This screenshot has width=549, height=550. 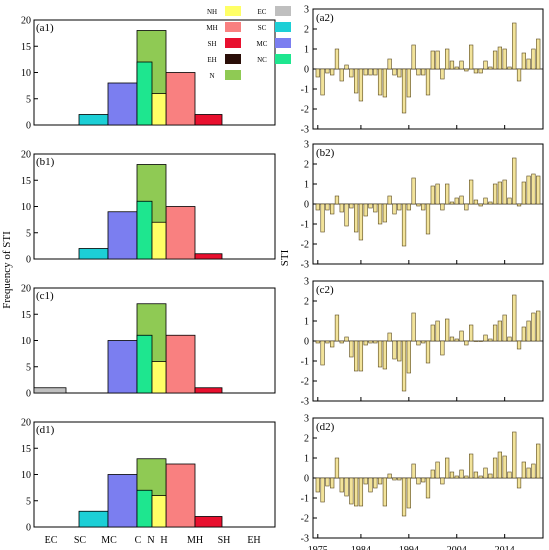 I want to click on x-category-label: N, so click(x=150, y=540).